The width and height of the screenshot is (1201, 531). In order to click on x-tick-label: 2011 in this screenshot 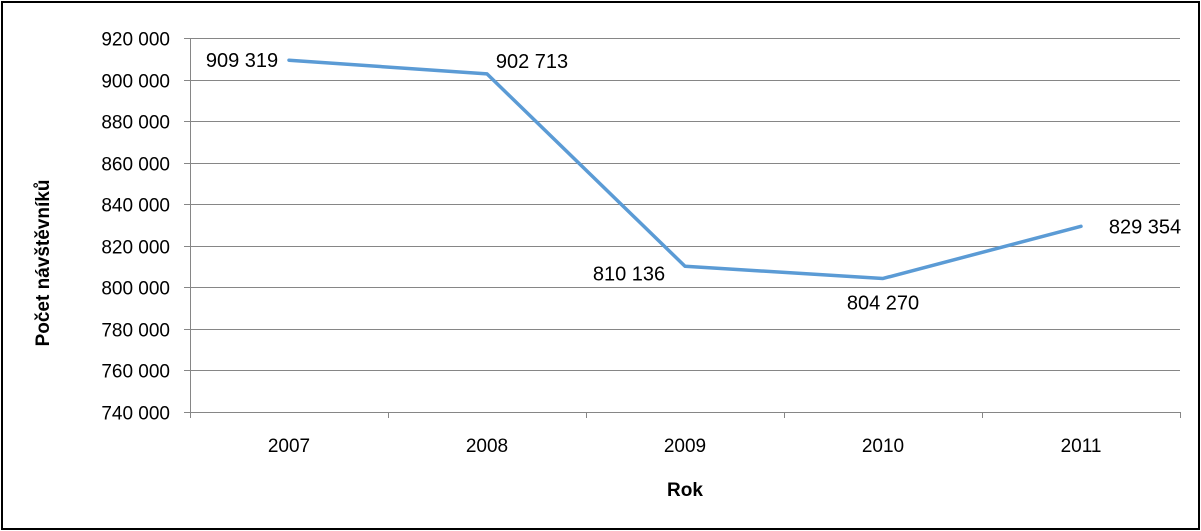, I will do `click(1081, 446)`.